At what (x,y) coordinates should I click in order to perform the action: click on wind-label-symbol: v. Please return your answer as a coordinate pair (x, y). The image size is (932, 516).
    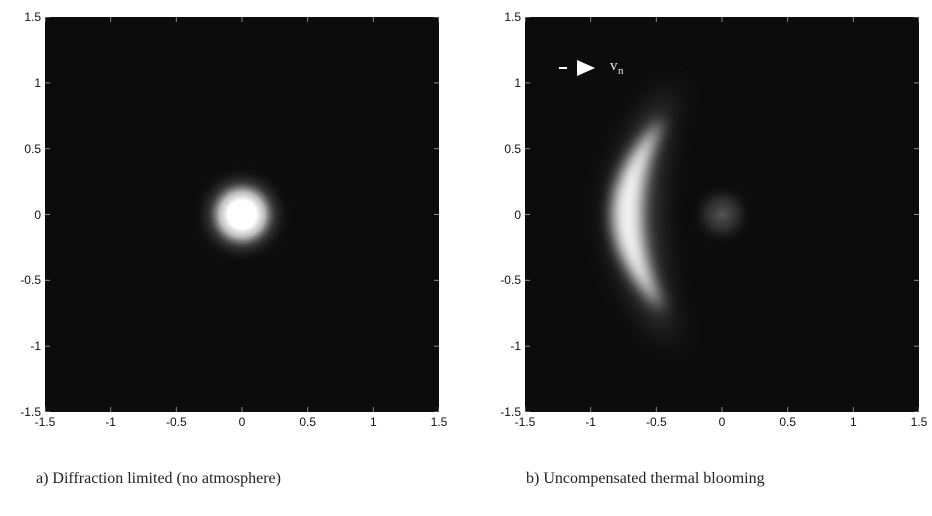
    Looking at the image, I should click on (614, 66).